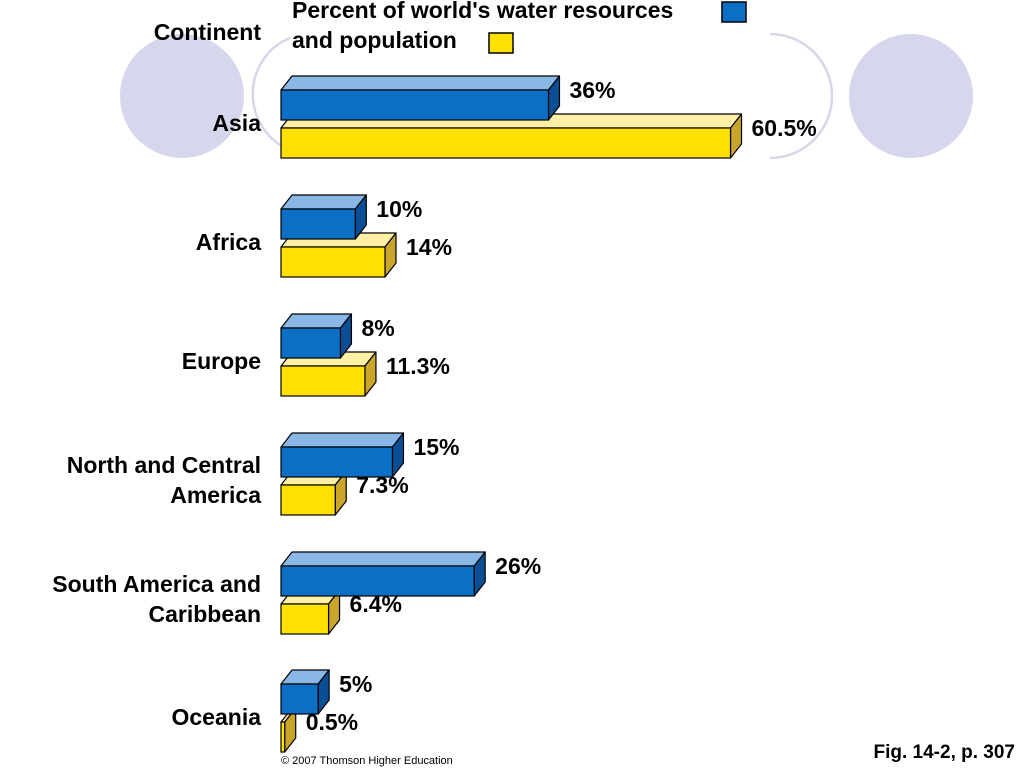 Image resolution: width=1024 pixels, height=768 pixels. I want to click on value-label-population-europe: 11.3%, so click(418, 366).